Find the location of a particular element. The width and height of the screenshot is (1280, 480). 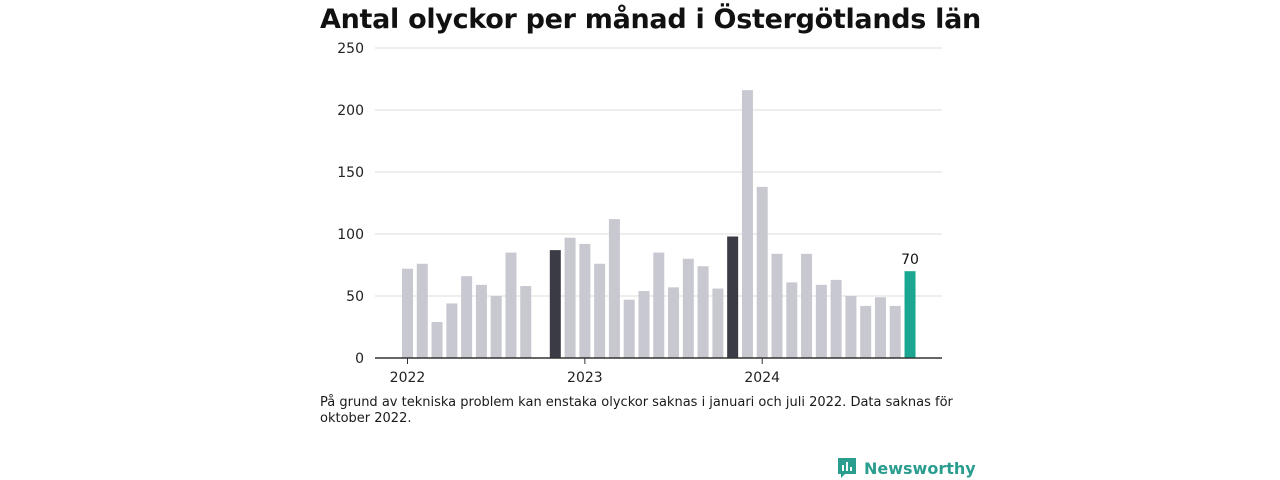

brand-logo: Newsworthy is located at coordinates (906, 468).